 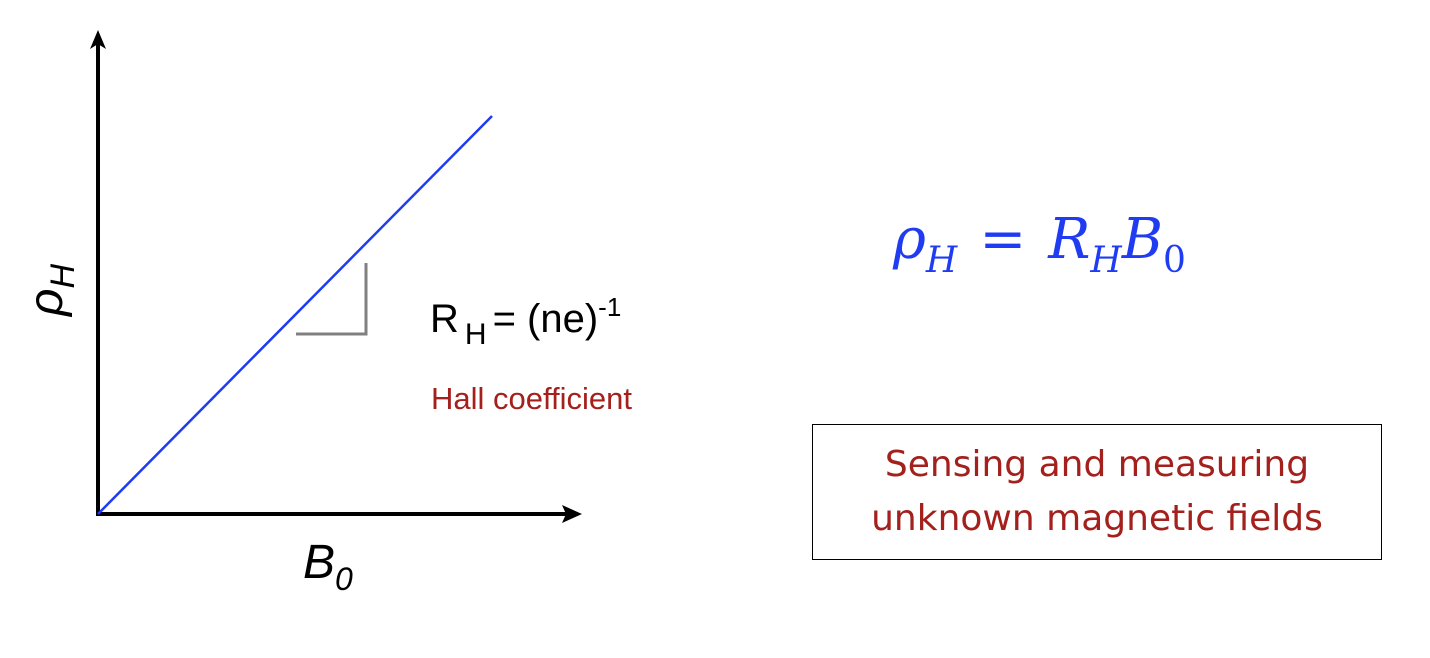 I want to click on hall-coefficient-expression: R H = (ne)-1, so click(x=525, y=321).